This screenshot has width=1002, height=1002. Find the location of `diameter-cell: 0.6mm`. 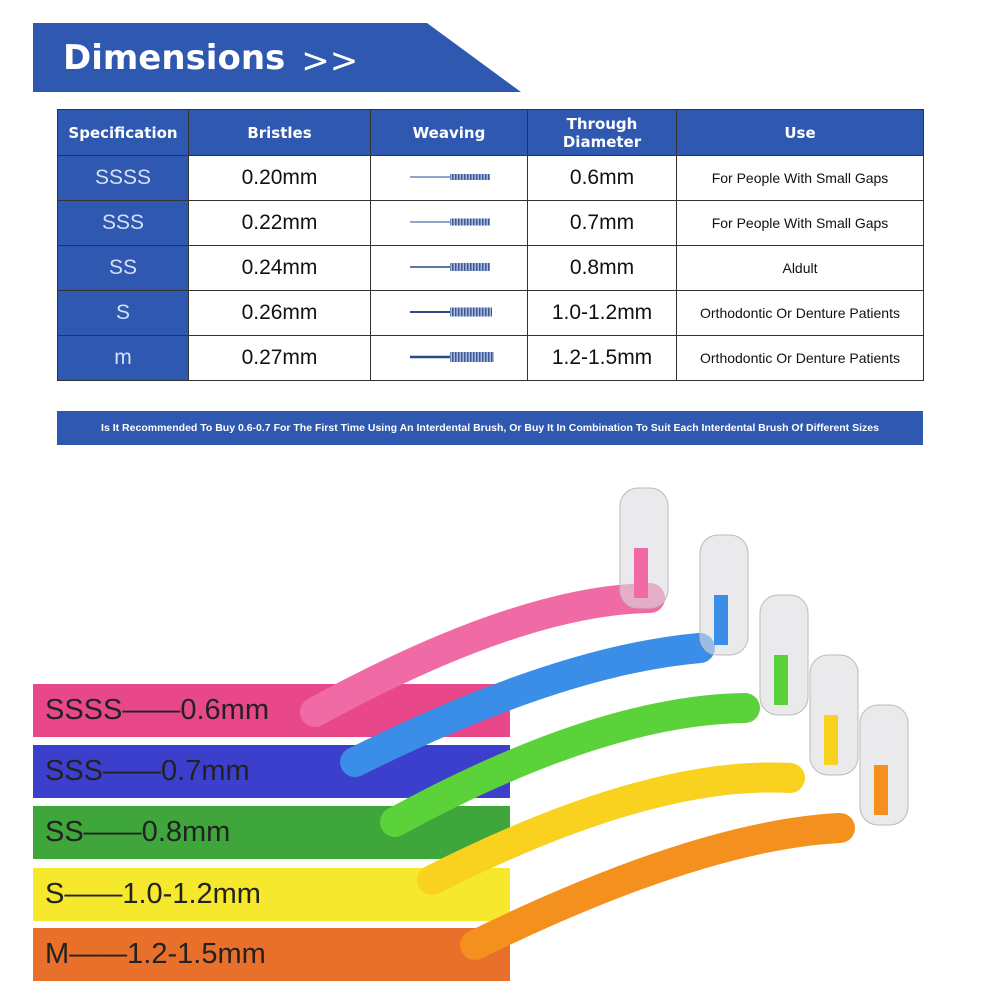

diameter-cell: 0.6mm is located at coordinates (602, 178).